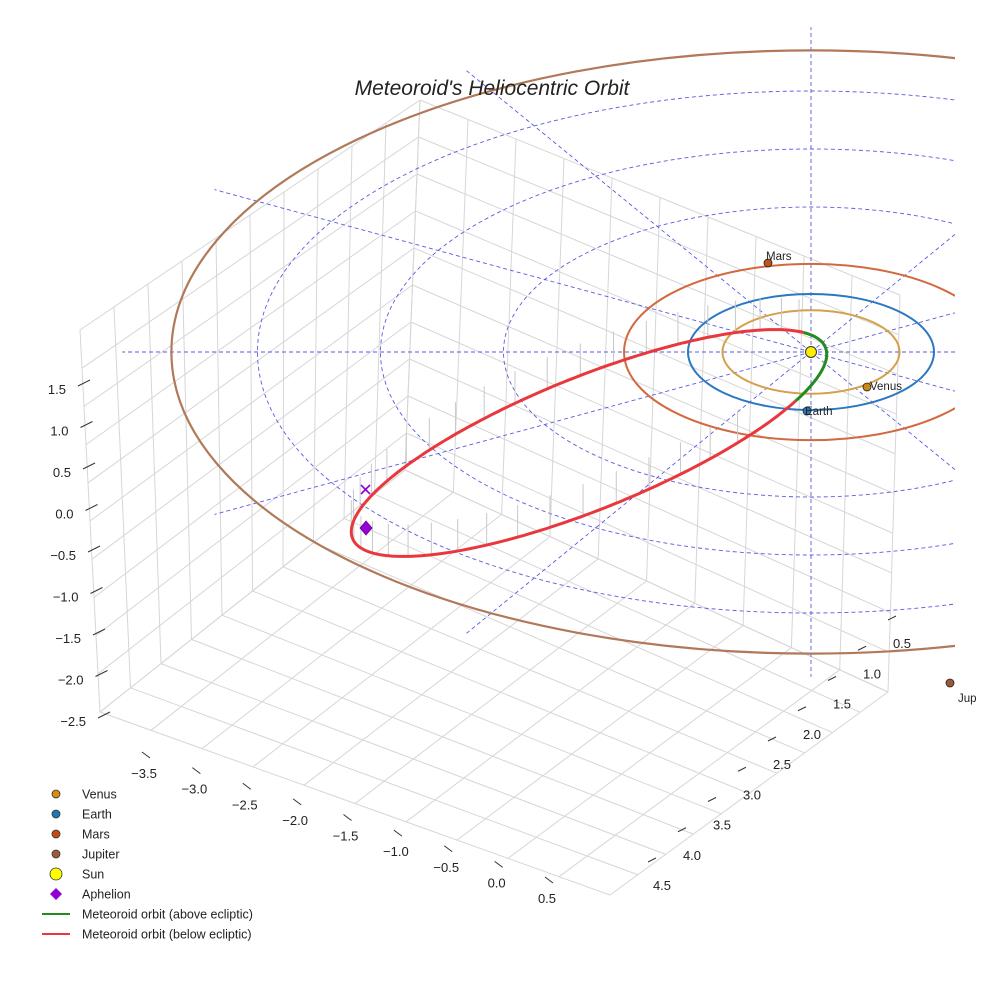 The width and height of the screenshot is (984, 984). I want to click on mars-label: Mars, so click(779, 257).